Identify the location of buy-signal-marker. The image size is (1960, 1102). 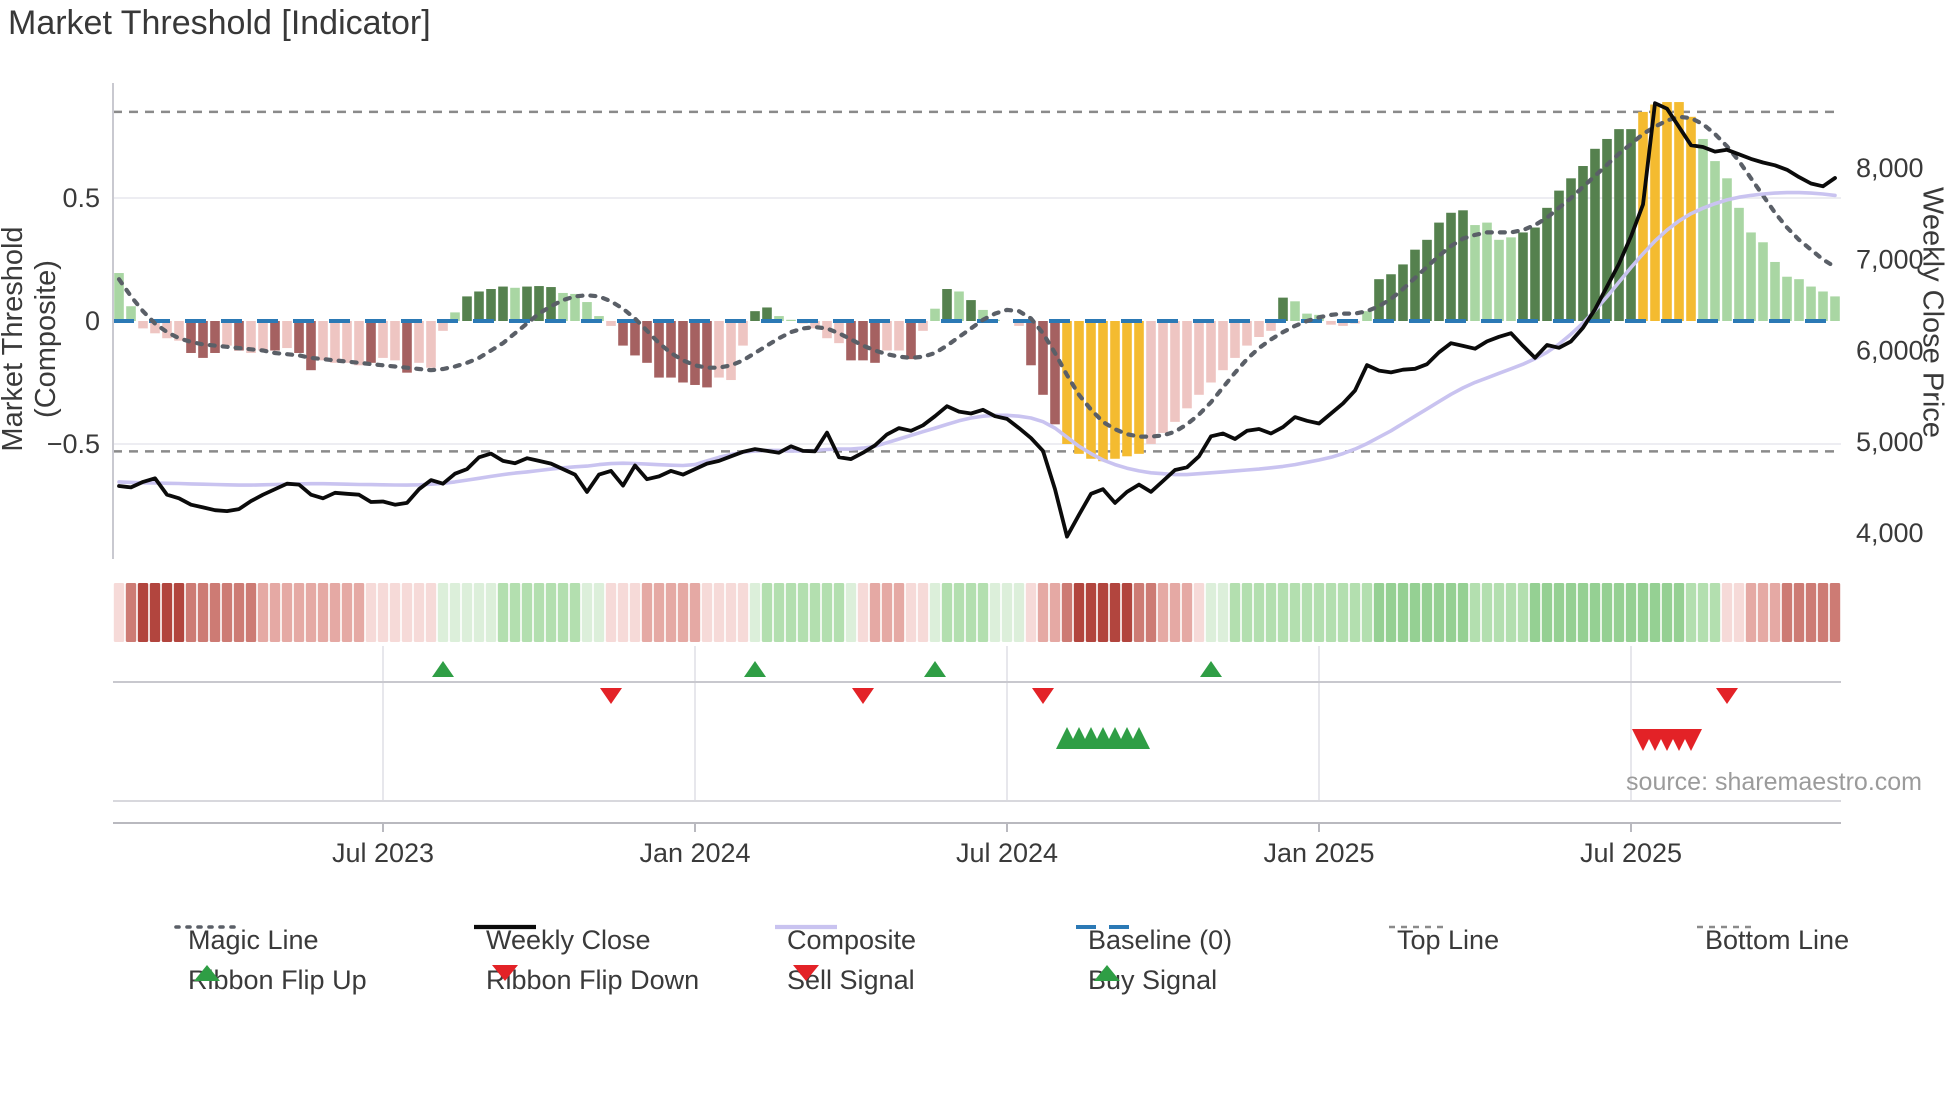
(1139, 738).